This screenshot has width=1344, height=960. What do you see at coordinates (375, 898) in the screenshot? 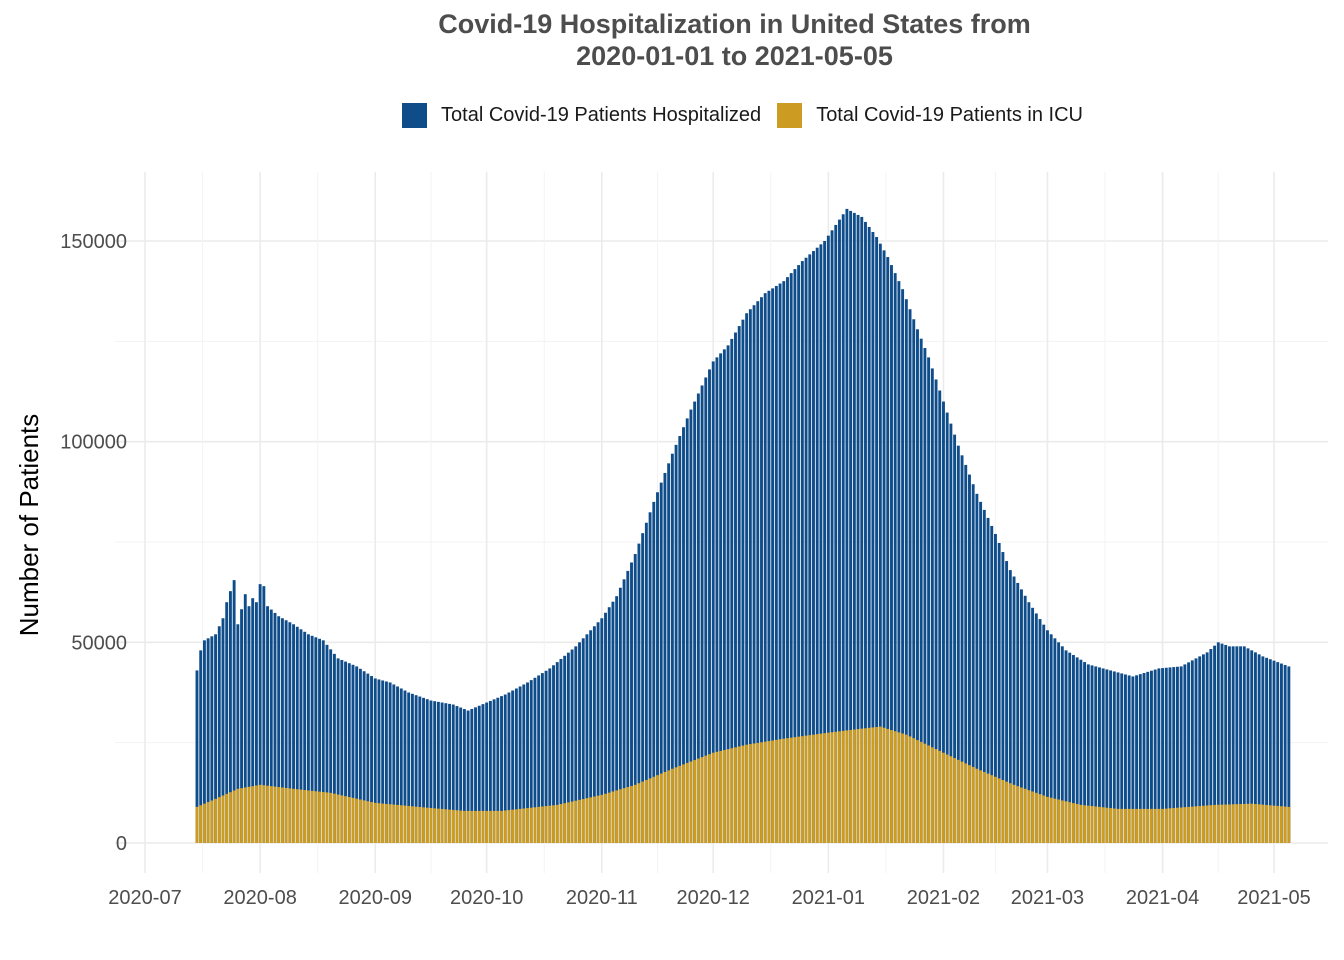
I see `x-tick-label: 2020-09` at bounding box center [375, 898].